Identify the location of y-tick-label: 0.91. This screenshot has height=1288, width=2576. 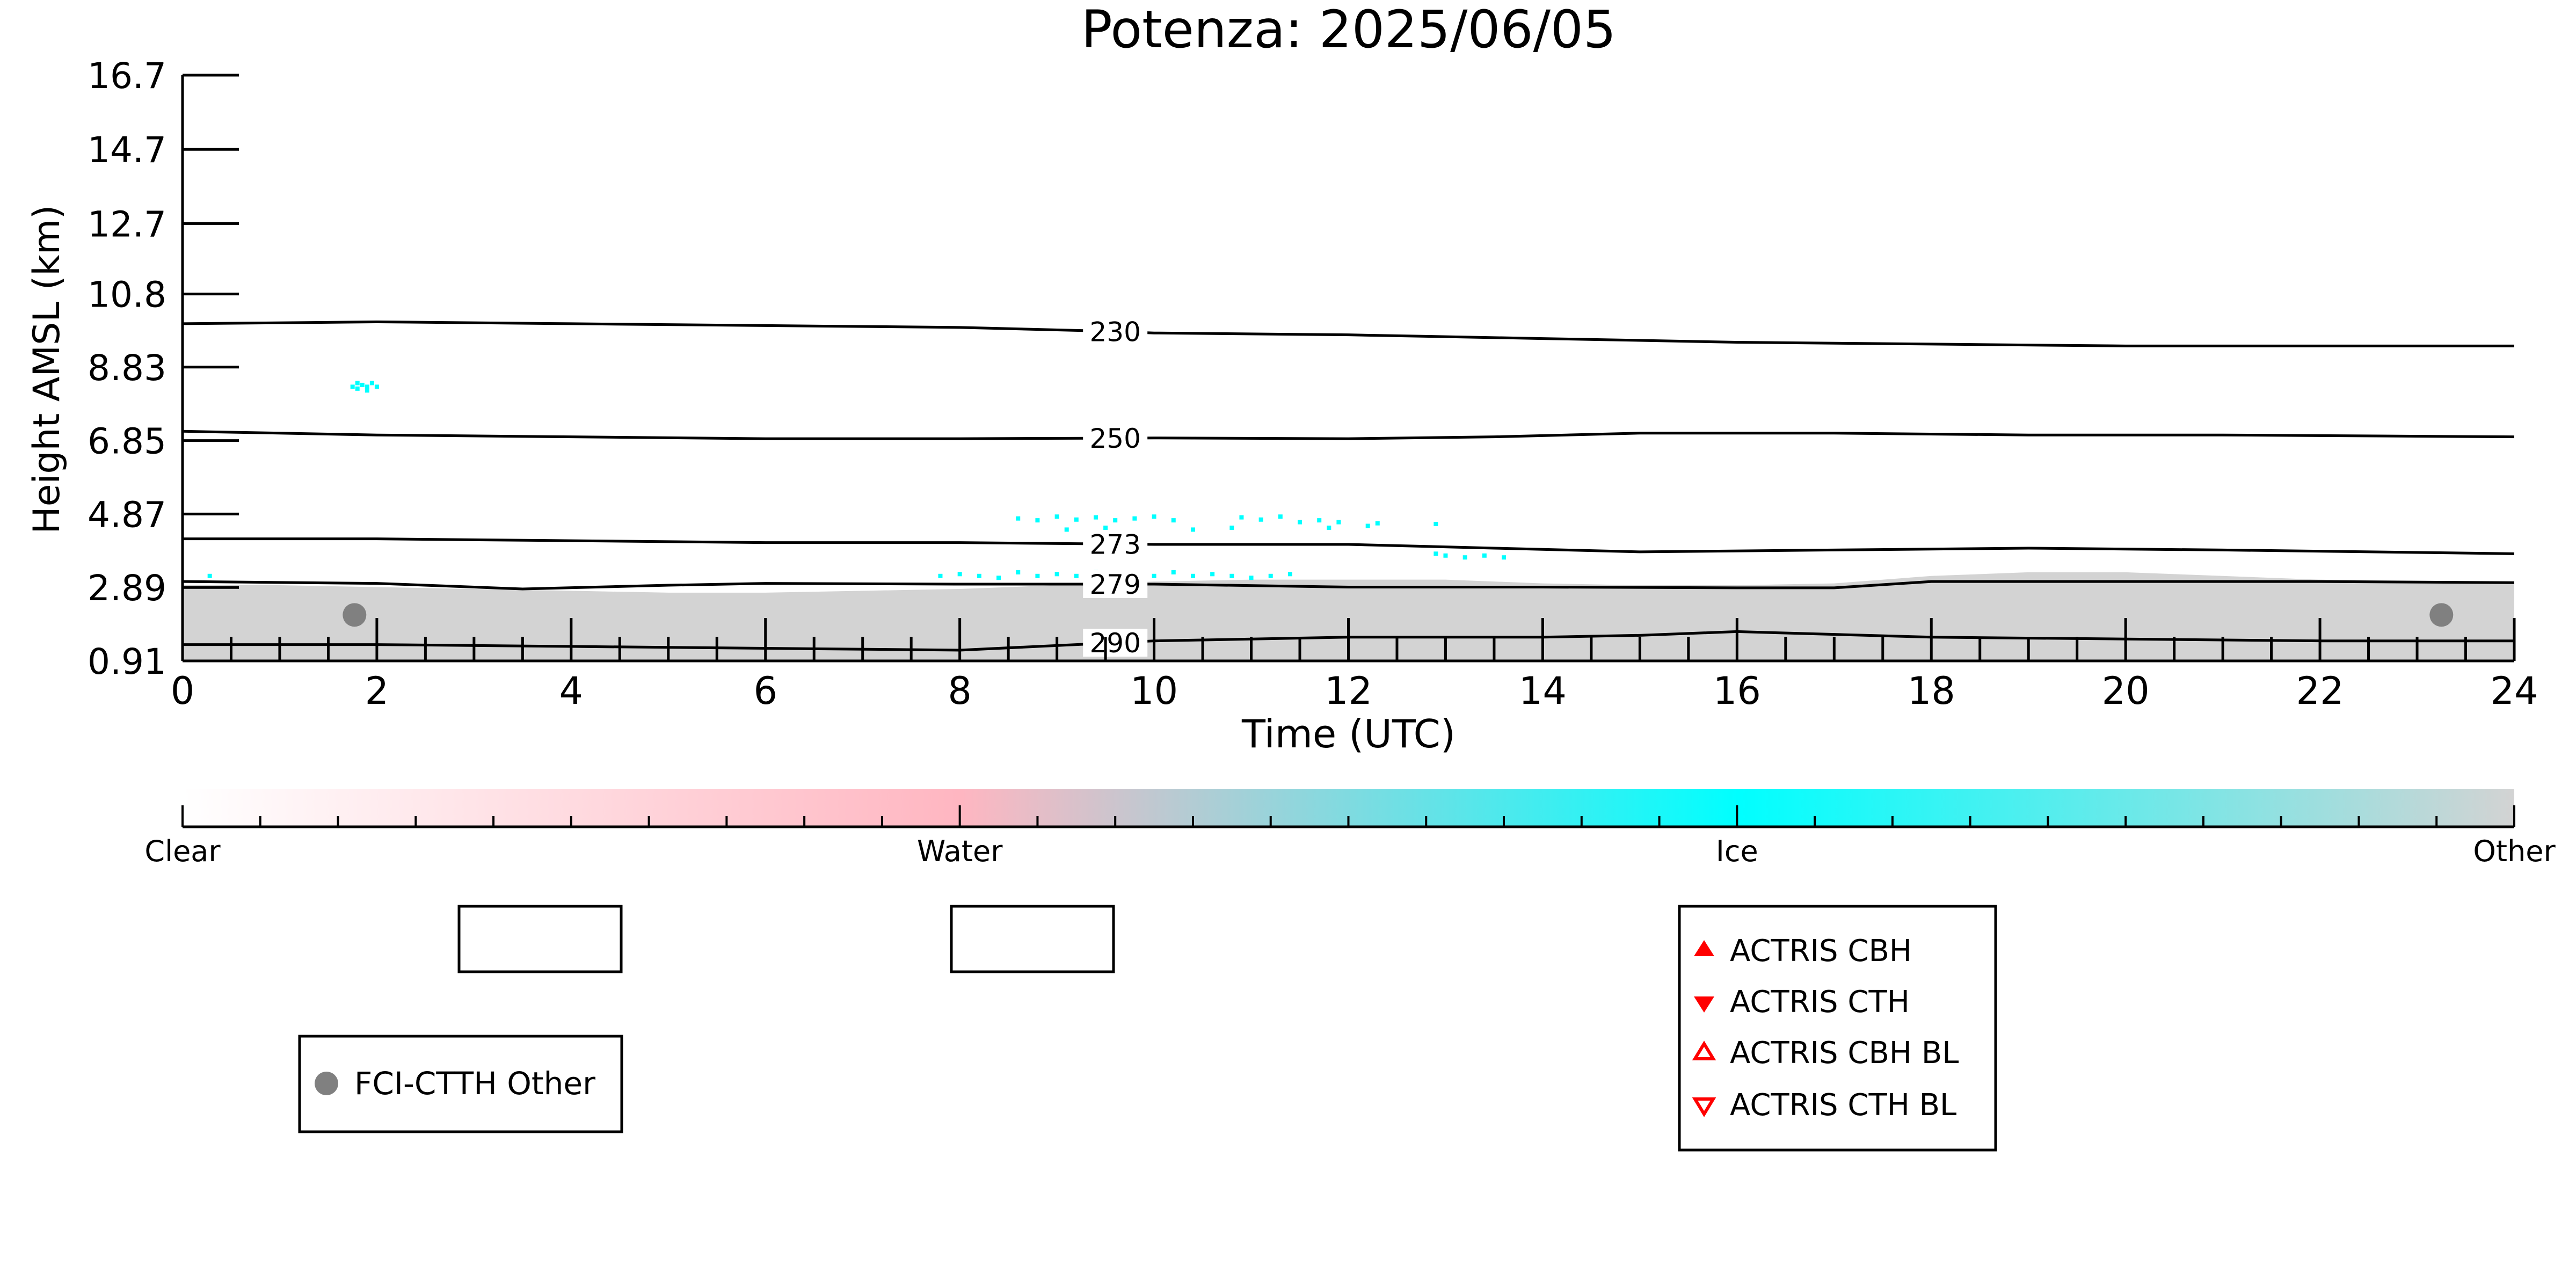
(127, 661).